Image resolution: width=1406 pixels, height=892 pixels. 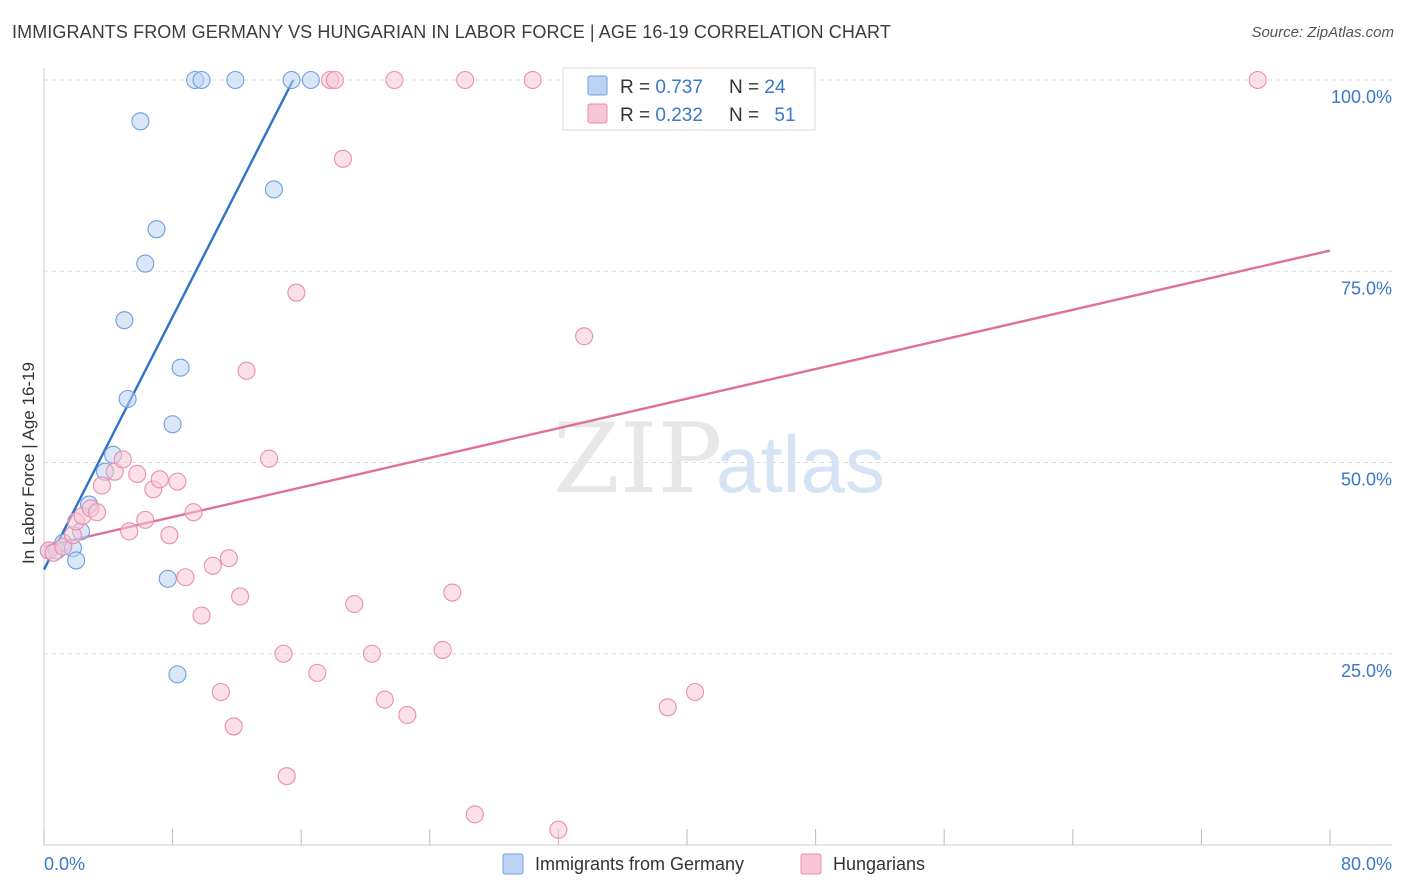 I want to click on y-tick-label: 75.0%, so click(x=1366, y=288).